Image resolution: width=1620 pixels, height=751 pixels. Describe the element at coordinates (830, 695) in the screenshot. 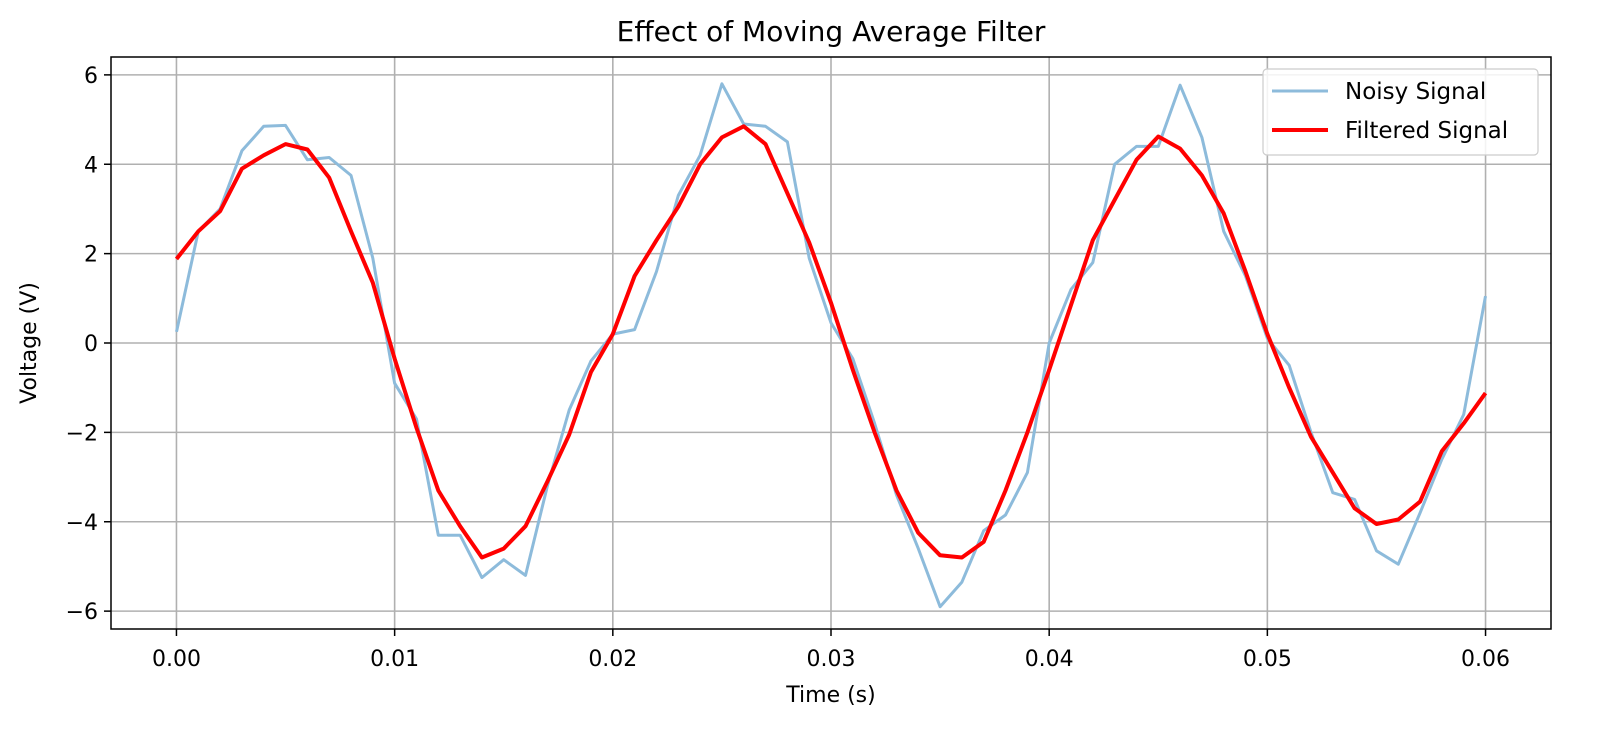

I see `x-axis-label: Time (s)` at that location.